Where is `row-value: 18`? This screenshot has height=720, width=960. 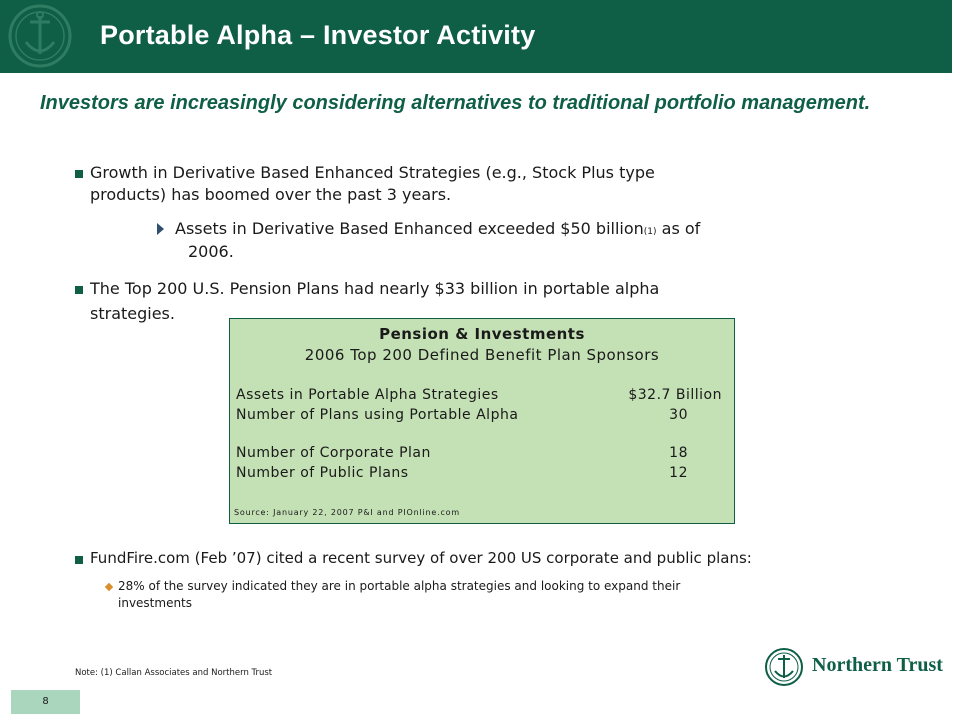 row-value: 18 is located at coordinates (678, 453).